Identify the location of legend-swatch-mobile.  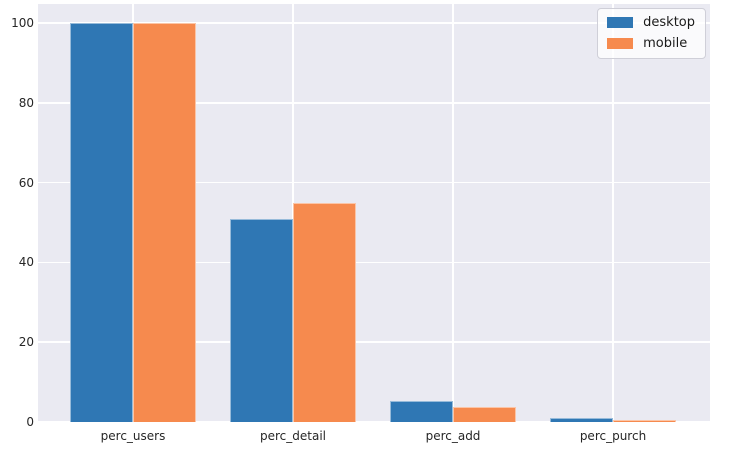
(620, 43).